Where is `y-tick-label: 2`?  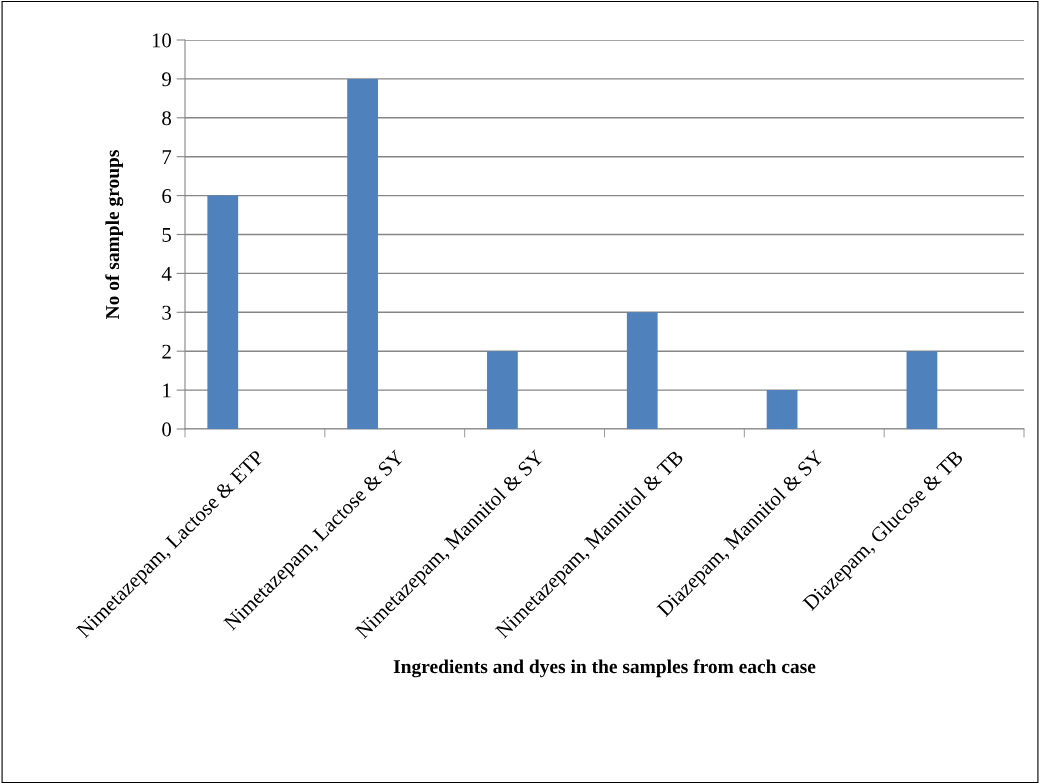
y-tick-label: 2 is located at coordinates (166, 351).